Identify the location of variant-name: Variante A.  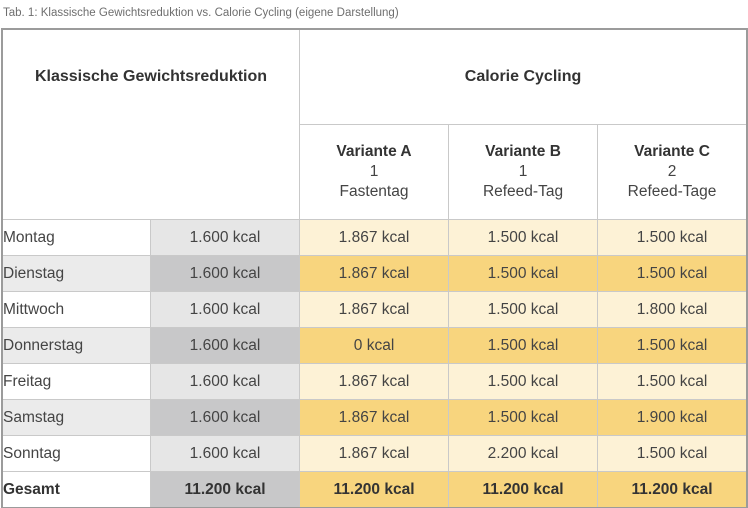
(374, 151).